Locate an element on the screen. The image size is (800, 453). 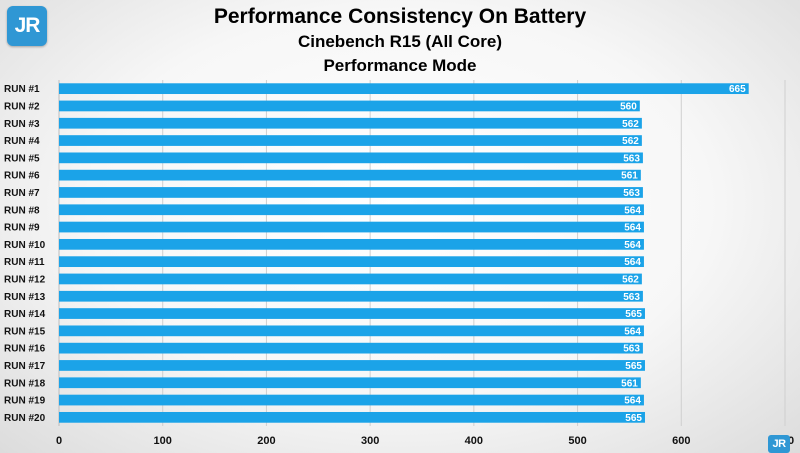
chart-subtitle-mode: Performance Mode is located at coordinates (400, 65).